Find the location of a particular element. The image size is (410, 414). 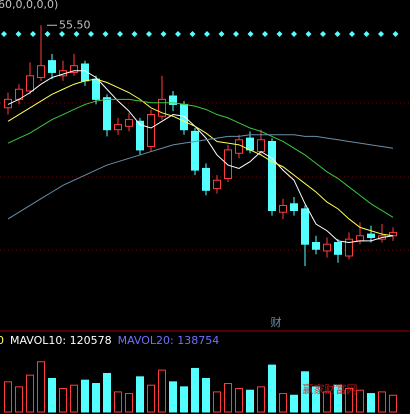

header-text: 60,0,0,0,0) is located at coordinates (29, 5).